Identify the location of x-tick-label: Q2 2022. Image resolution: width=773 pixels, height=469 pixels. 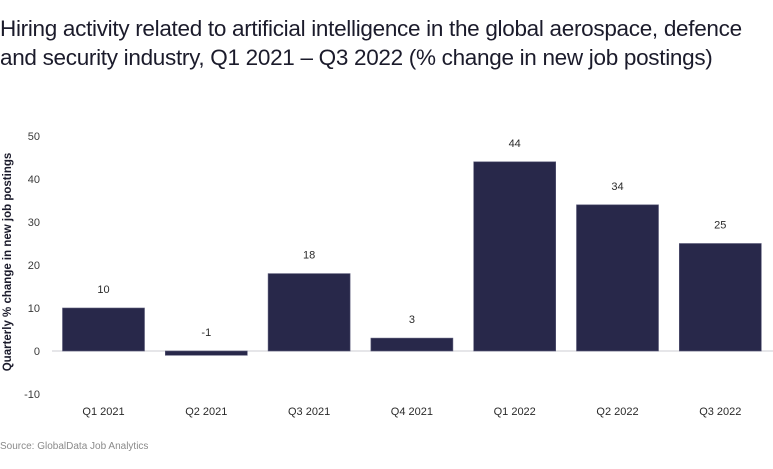
(617, 412).